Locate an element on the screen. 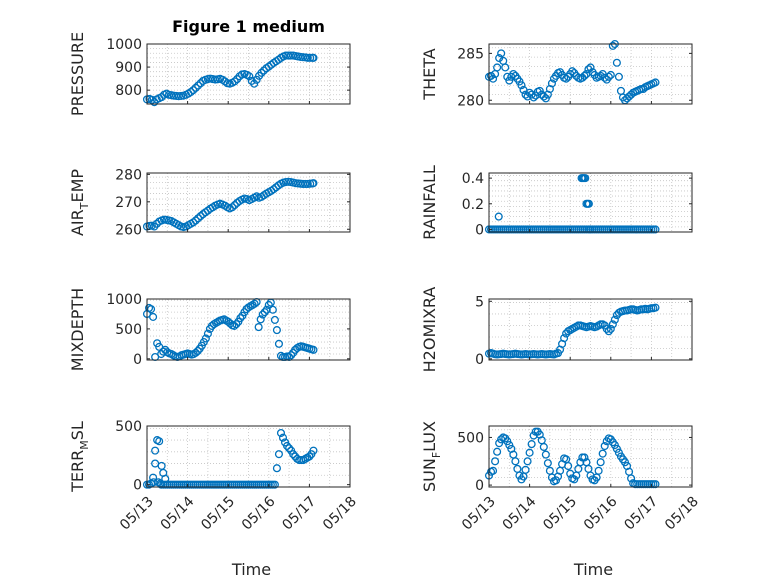 The height and width of the screenshot is (583, 778). subplot-0: 800 900 1000 PRESSURE Figure 1 medium is located at coordinates (209, 66).